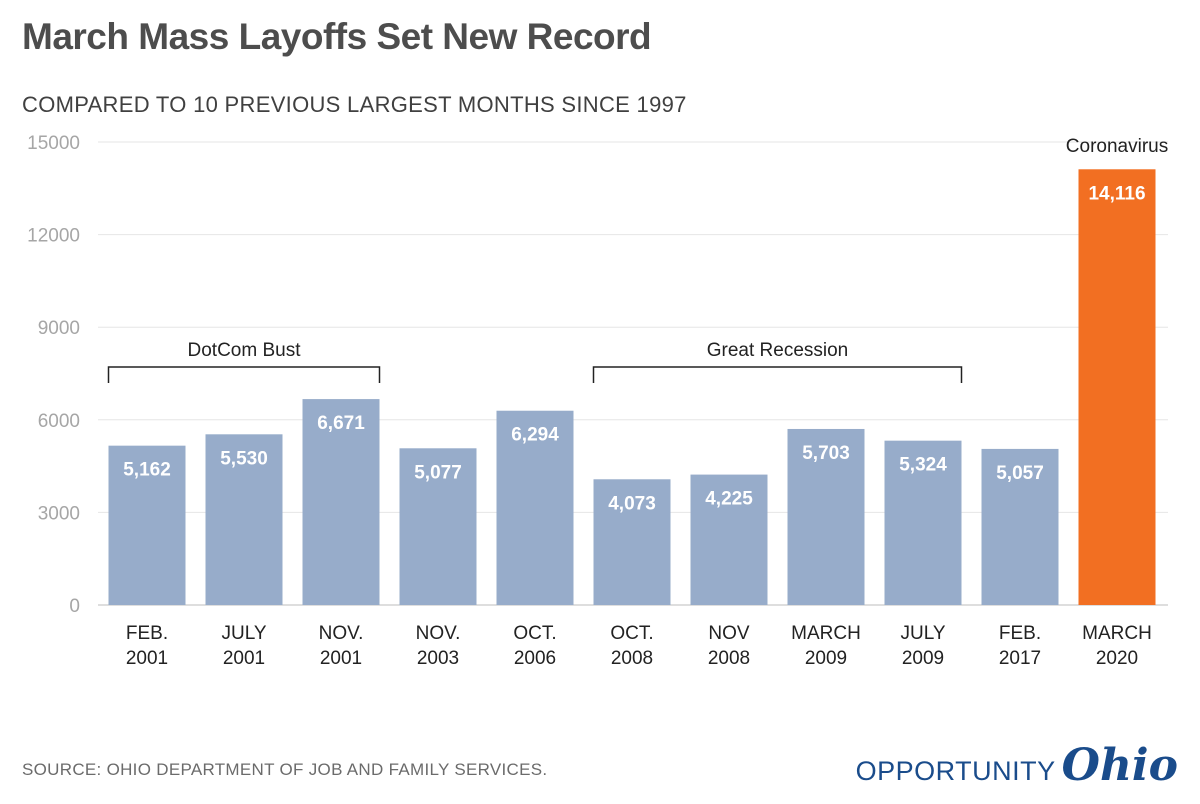 This screenshot has height=804, width=1200. Describe the element at coordinates (1119, 765) in the screenshot. I see `logo-script: Ohio` at that location.